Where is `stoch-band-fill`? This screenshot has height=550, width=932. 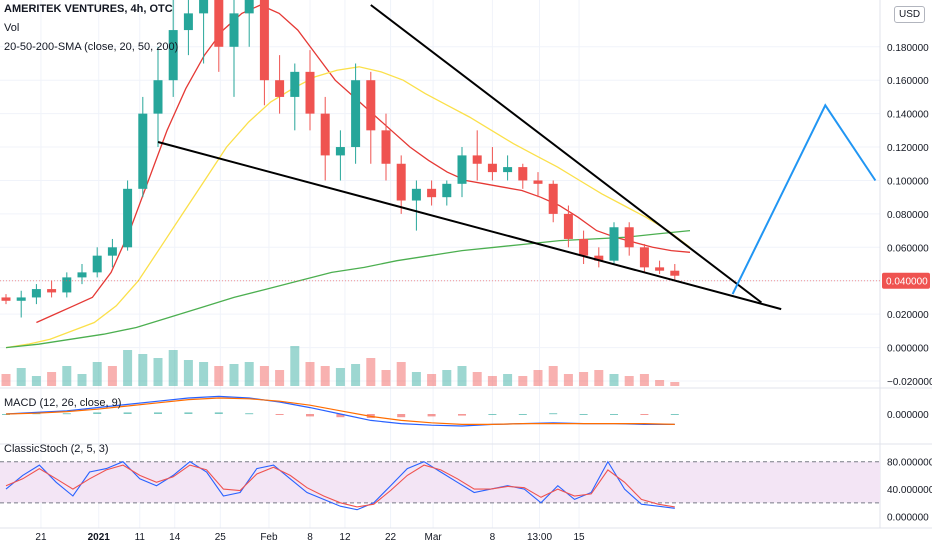 stoch-band-fill is located at coordinates (440, 482).